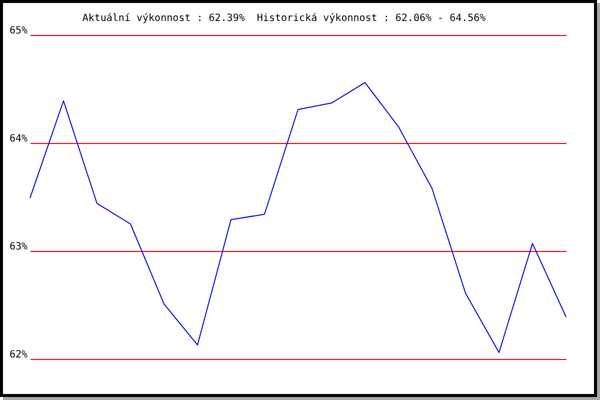  I want to click on chart-title: Aktuální výkonnost : 62.39% Historická výkonnost : 62.06% - 64.56%, so click(284, 18).